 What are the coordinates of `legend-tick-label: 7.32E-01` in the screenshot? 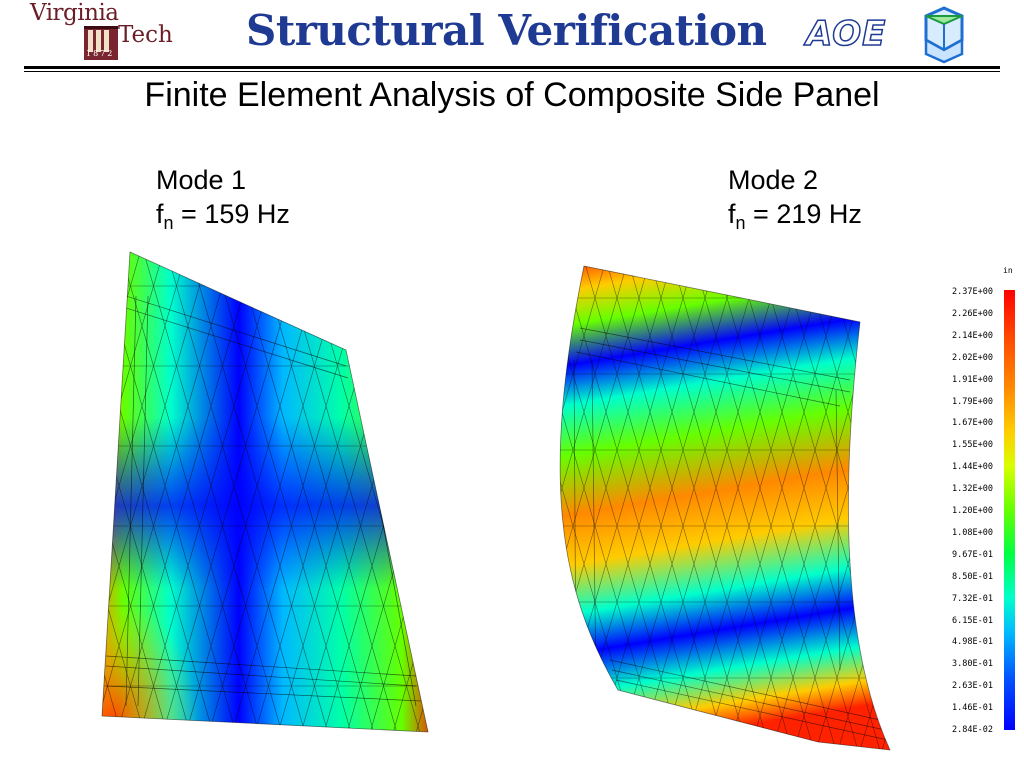 It's located at (972, 598).